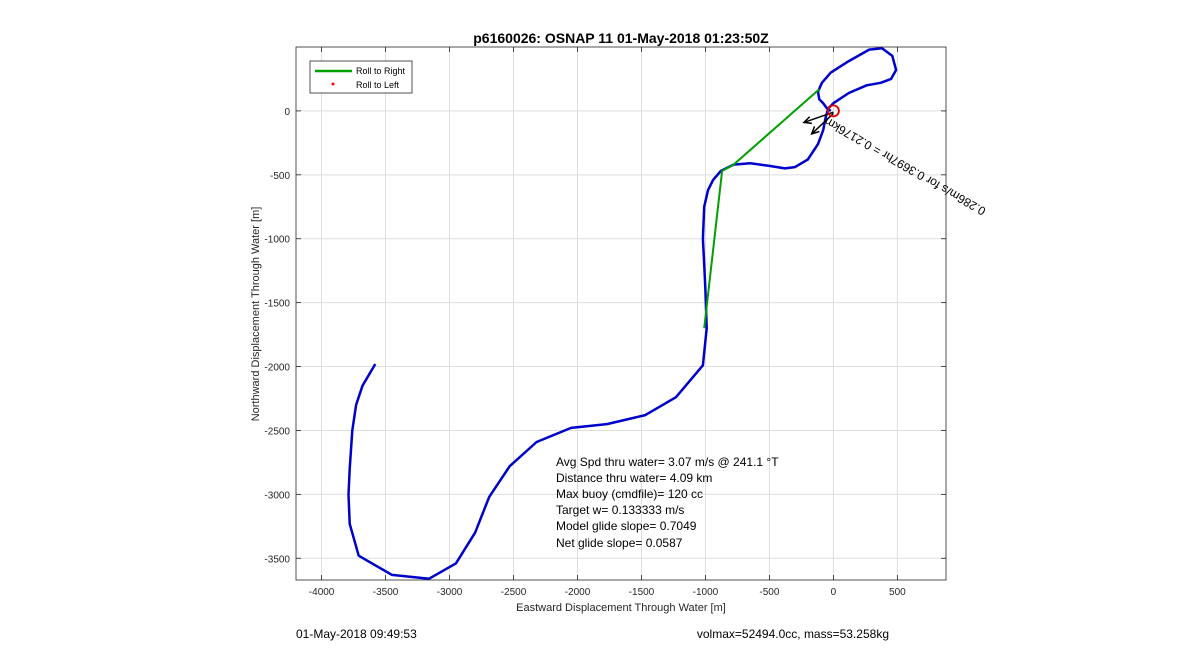 The image size is (1200, 652). What do you see at coordinates (450, 592) in the screenshot?
I see `x-tick-label: -3000` at bounding box center [450, 592].